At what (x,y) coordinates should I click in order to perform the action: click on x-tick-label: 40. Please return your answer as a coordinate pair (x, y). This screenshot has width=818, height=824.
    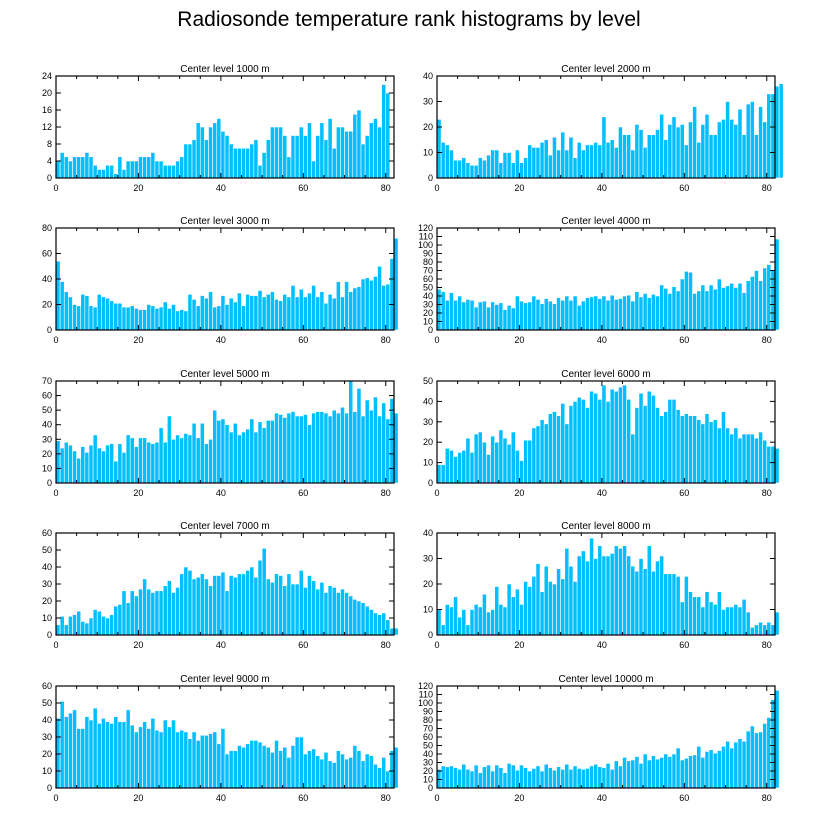
    Looking at the image, I should click on (602, 798).